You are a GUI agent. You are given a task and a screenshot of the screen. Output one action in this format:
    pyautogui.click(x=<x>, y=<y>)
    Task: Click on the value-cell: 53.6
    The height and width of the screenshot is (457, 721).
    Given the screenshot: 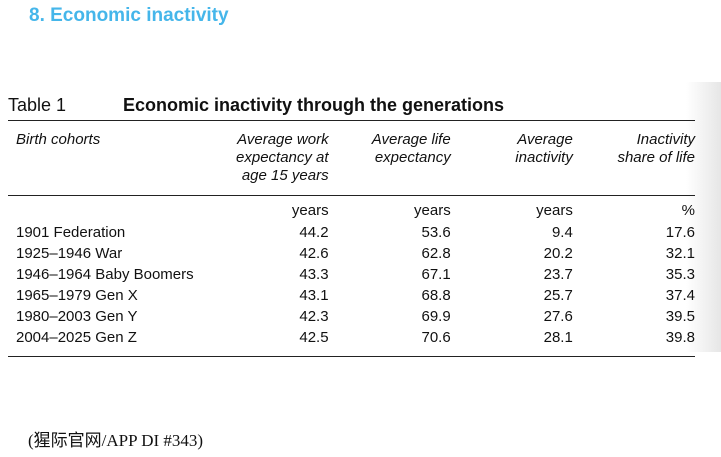 What is the action you would take?
    pyautogui.click(x=436, y=232)
    